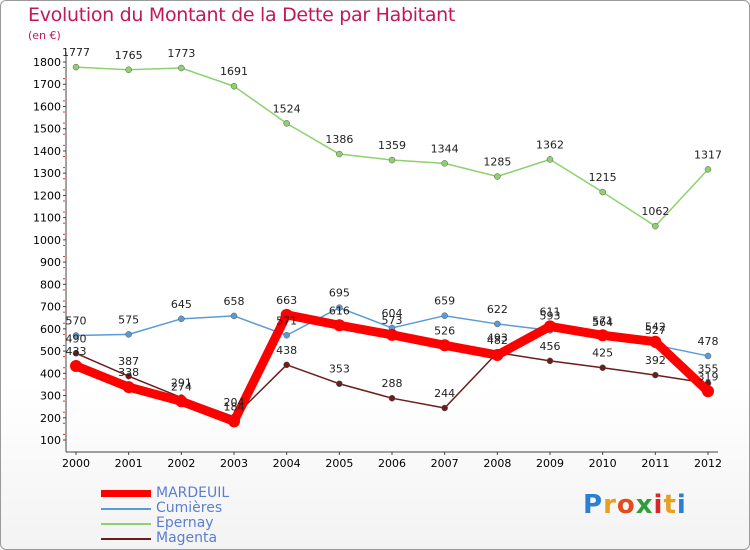  What do you see at coordinates (50, 329) in the screenshot?
I see `y-tick-label: 600` at bounding box center [50, 329].